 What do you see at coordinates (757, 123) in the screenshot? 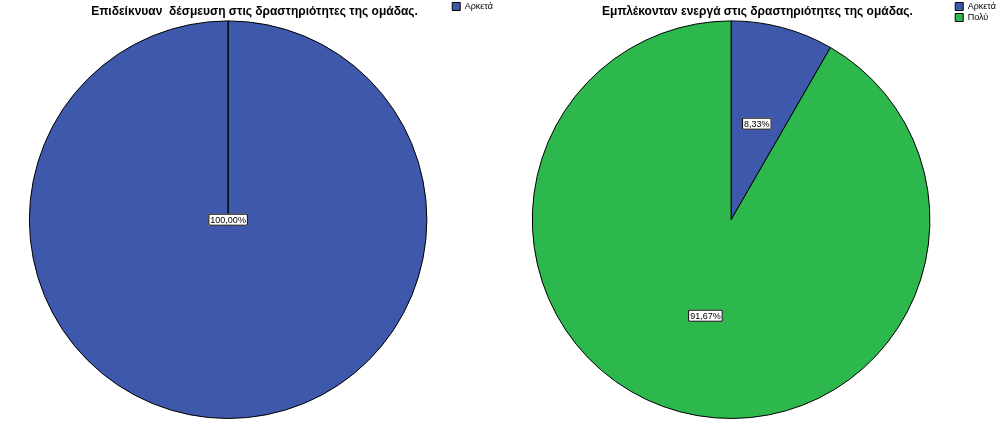
I see `data-label: 8,33%` at bounding box center [757, 123].